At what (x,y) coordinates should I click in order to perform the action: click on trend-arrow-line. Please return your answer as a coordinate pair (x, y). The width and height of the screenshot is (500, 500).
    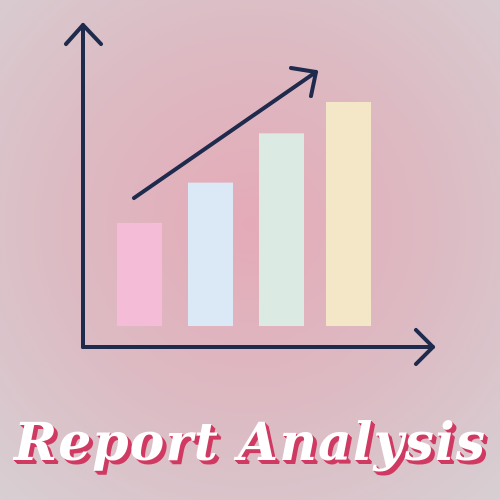
    Looking at the image, I should click on (225, 135).